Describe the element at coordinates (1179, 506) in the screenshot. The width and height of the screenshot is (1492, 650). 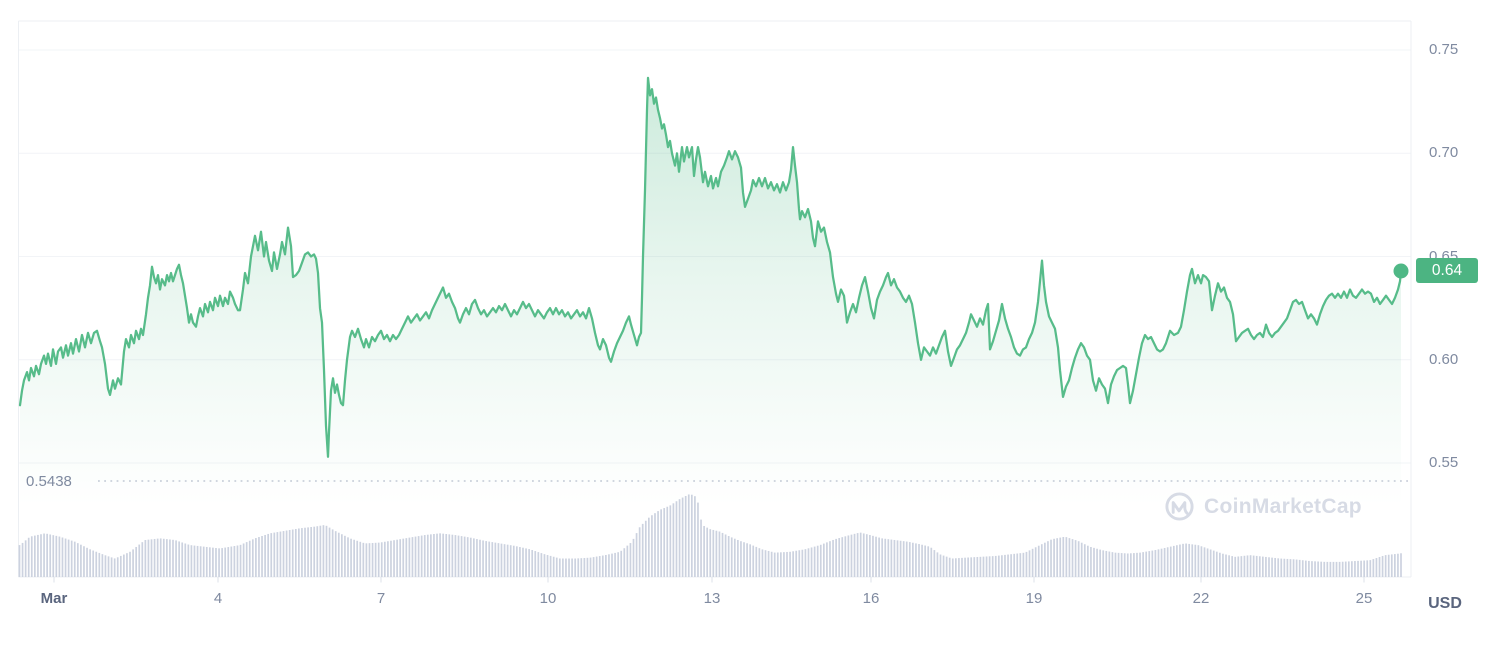
I see `coinmarketcap-logo-icon` at that location.